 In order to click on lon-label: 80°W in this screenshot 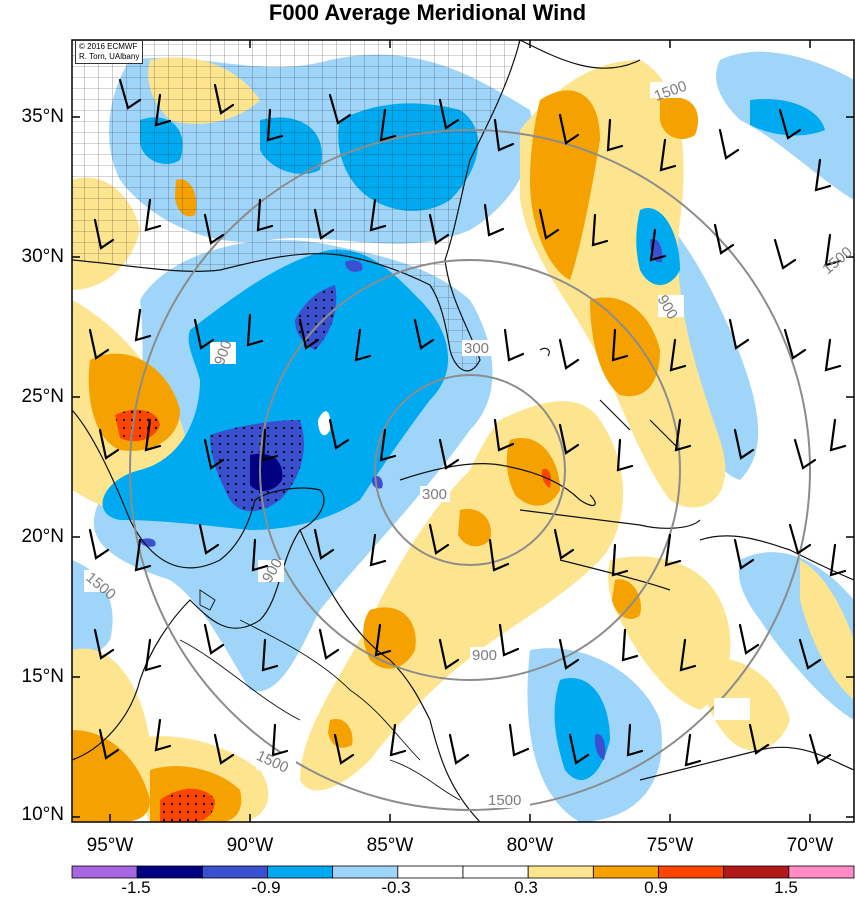, I will do `click(530, 845)`.